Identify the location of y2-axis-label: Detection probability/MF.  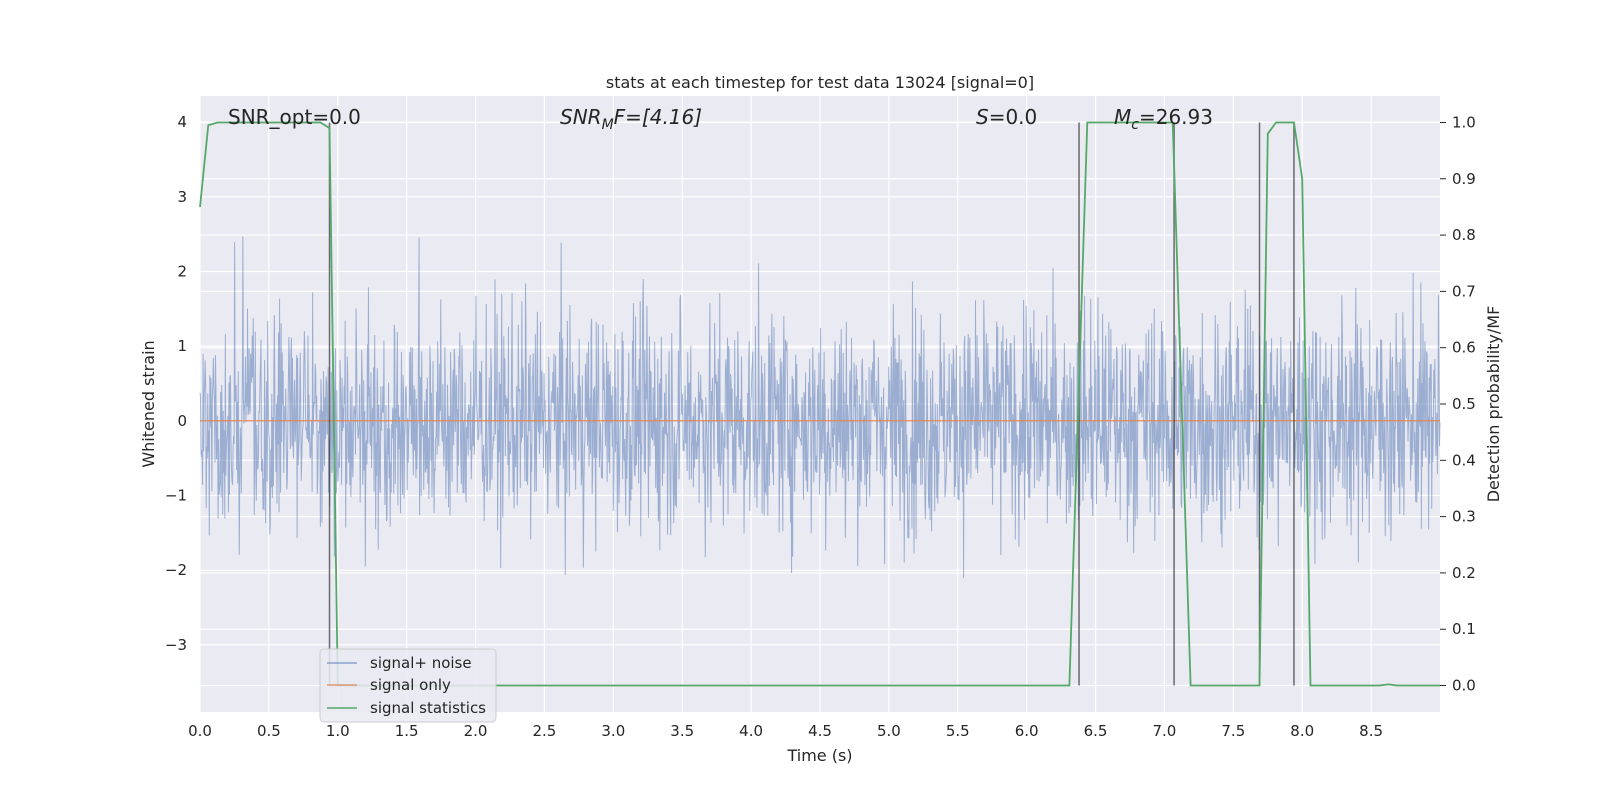
(1493, 404).